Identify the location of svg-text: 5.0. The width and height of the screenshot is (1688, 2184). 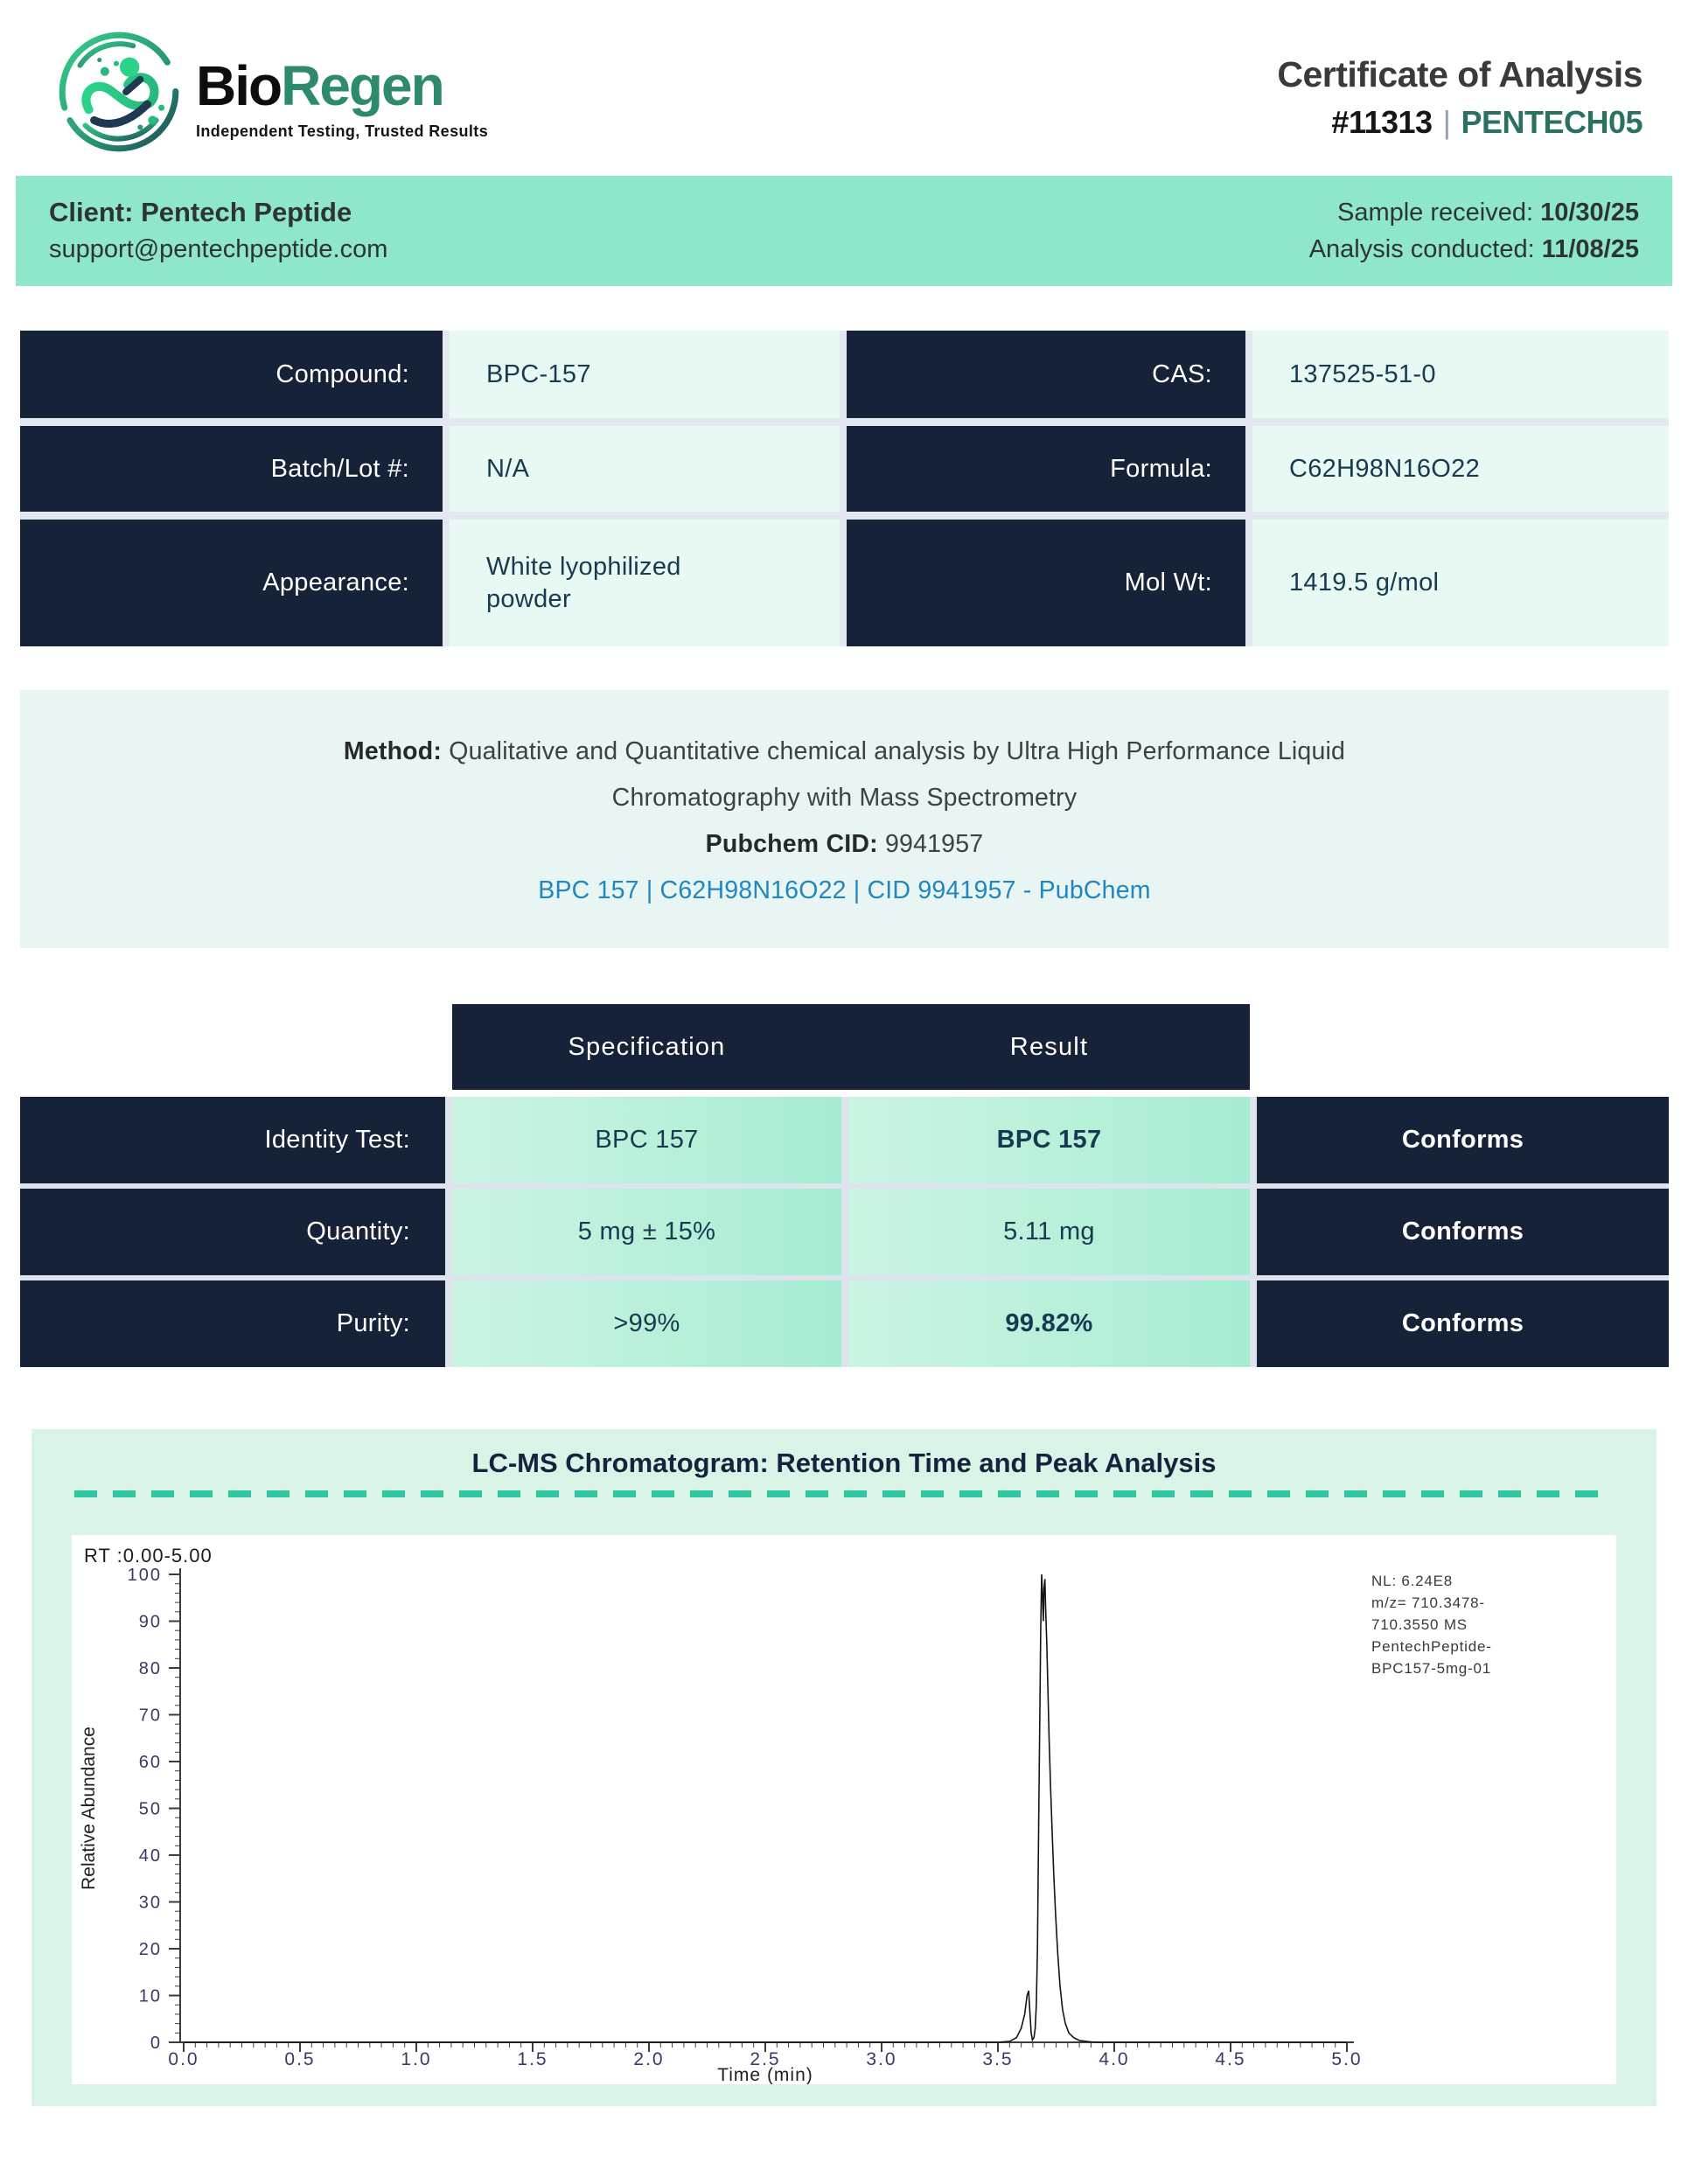
(1346, 2059).